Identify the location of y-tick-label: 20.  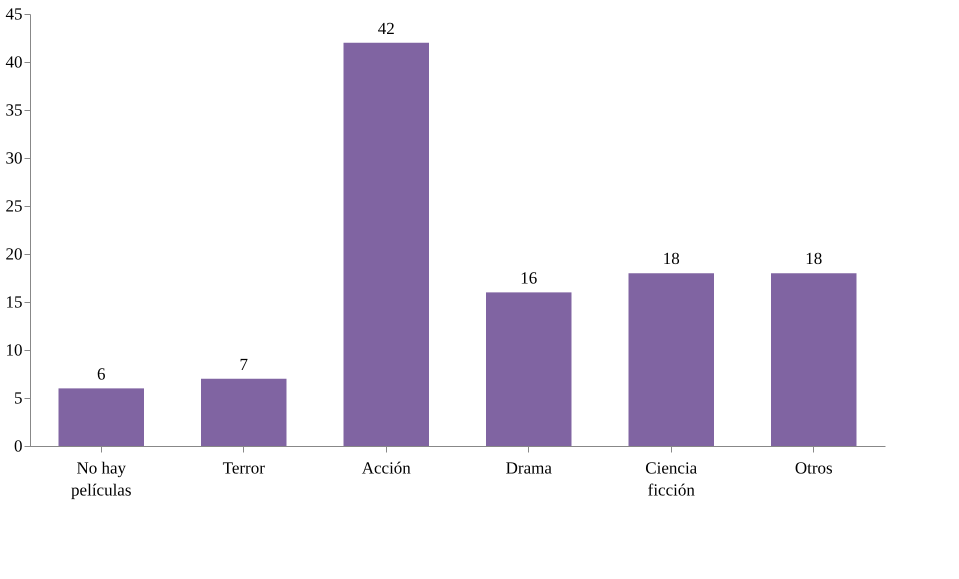
(14, 254).